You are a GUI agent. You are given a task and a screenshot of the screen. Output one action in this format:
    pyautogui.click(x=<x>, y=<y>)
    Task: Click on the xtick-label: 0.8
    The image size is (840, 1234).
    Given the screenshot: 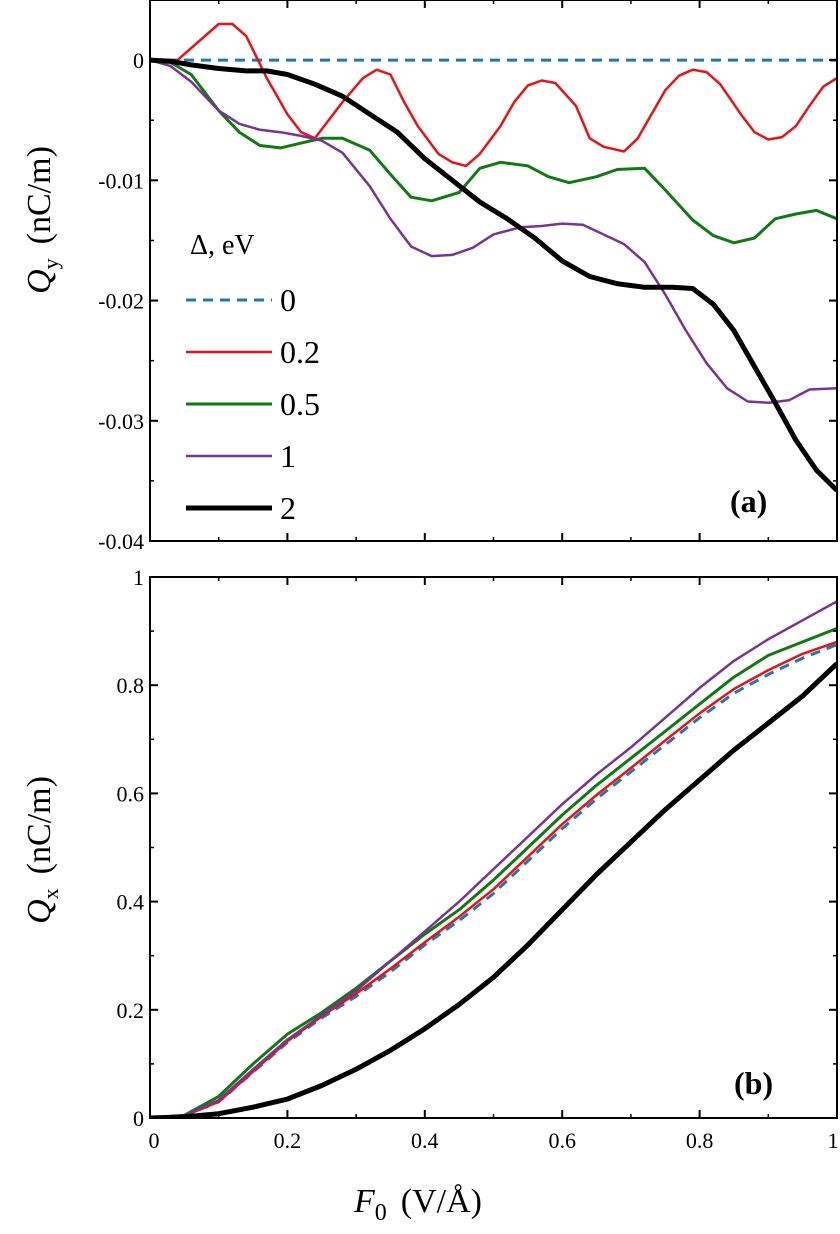 What is the action you would take?
    pyautogui.click(x=700, y=1140)
    